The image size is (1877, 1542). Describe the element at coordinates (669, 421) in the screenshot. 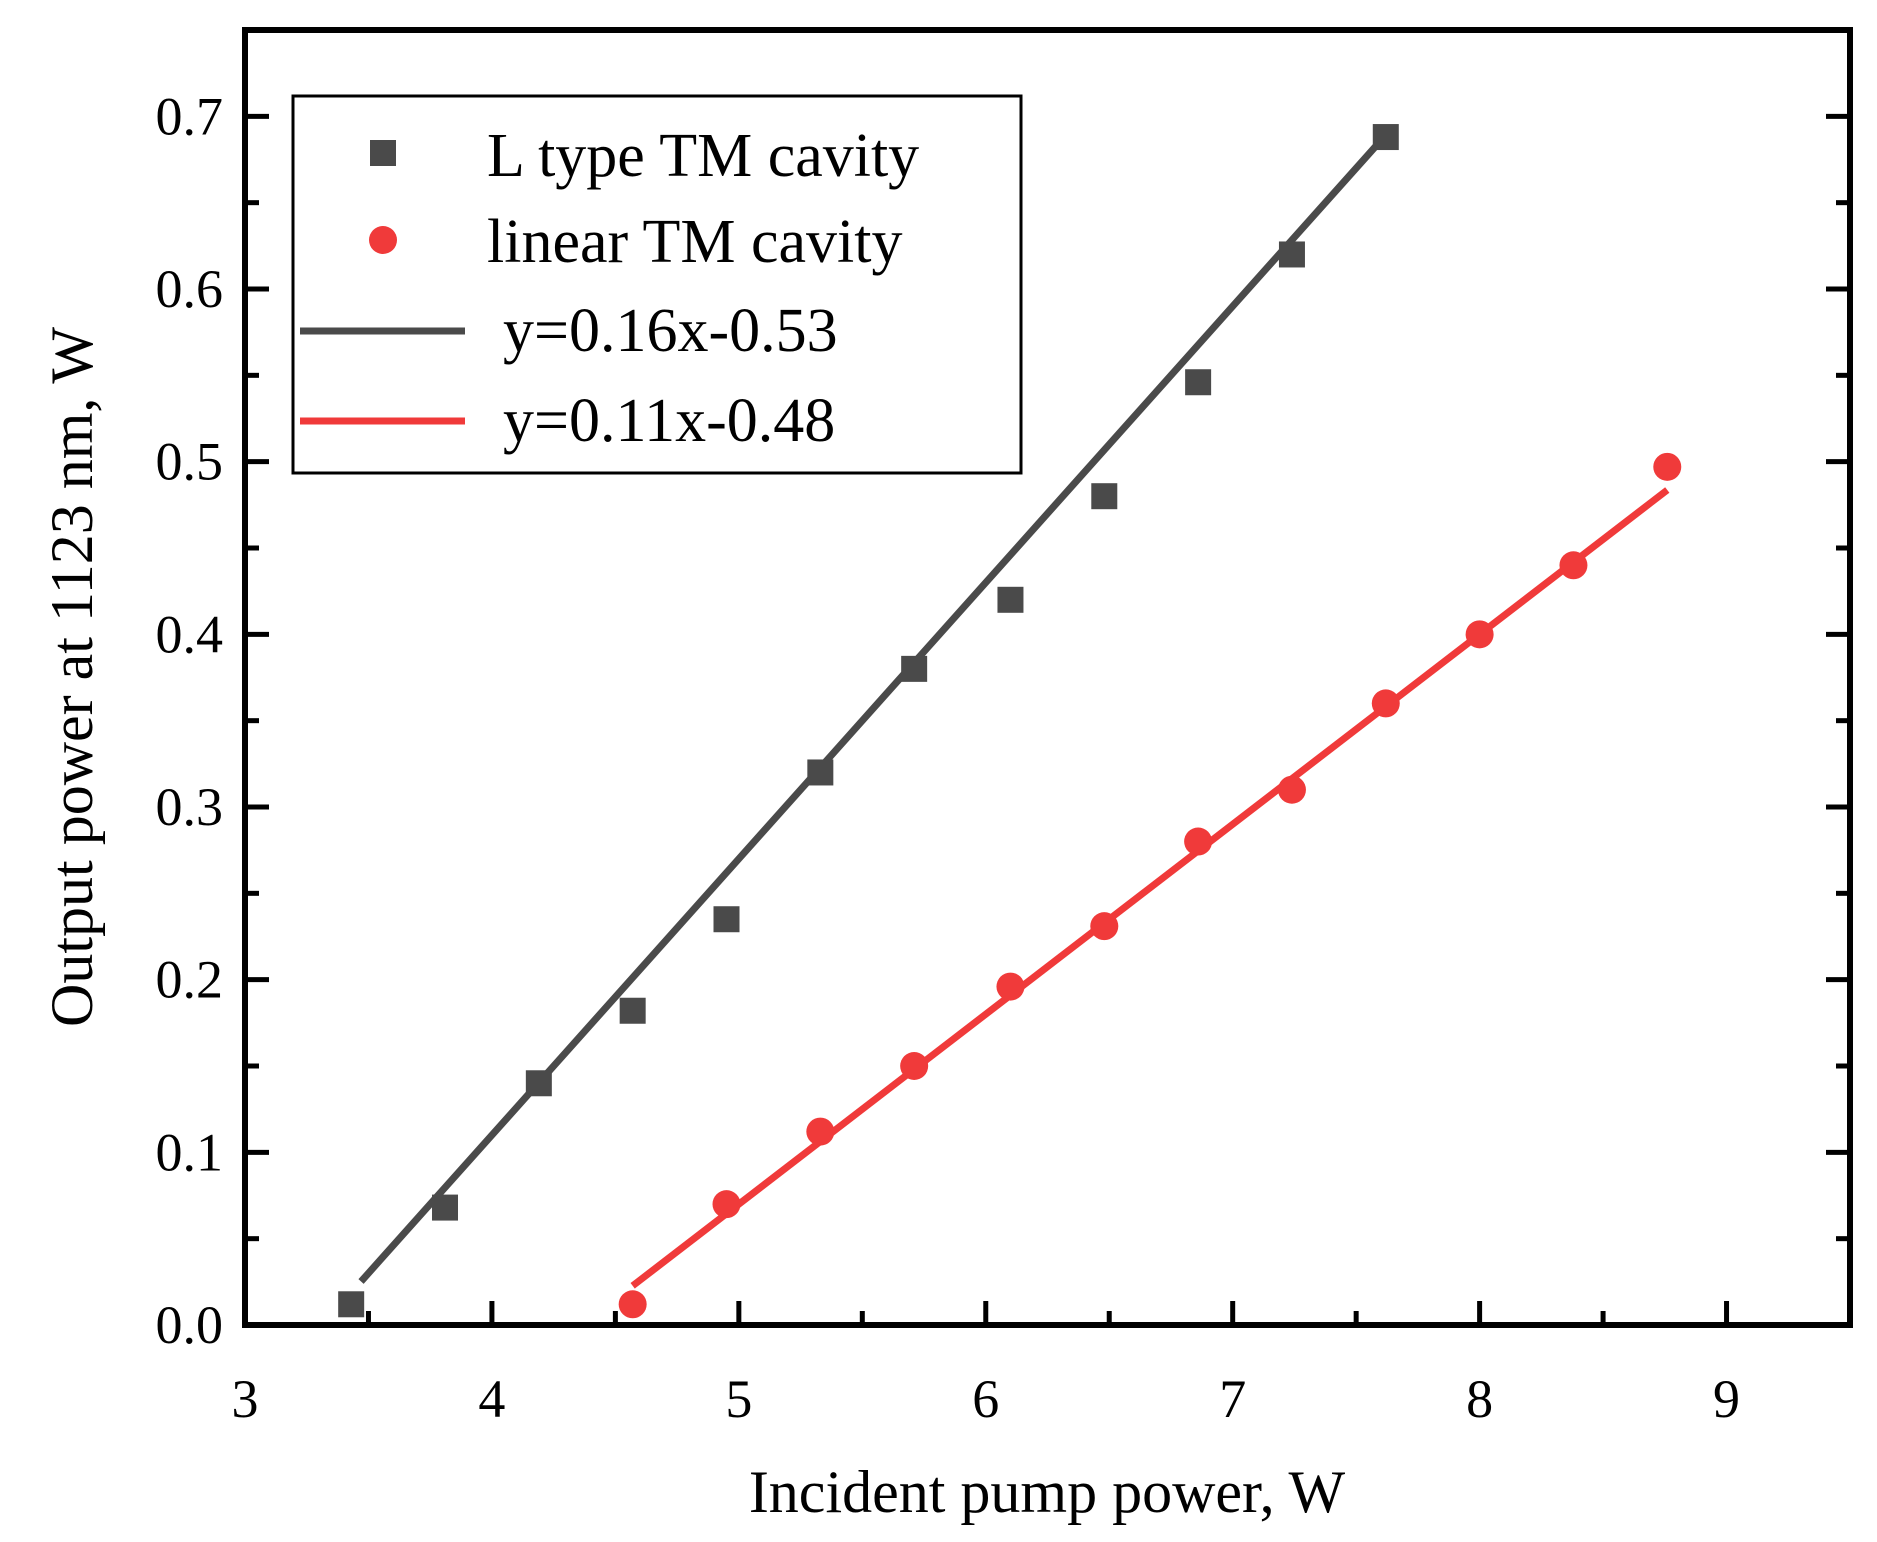

I see `legend-label-fit-linear: y=0.11x-0.48` at that location.